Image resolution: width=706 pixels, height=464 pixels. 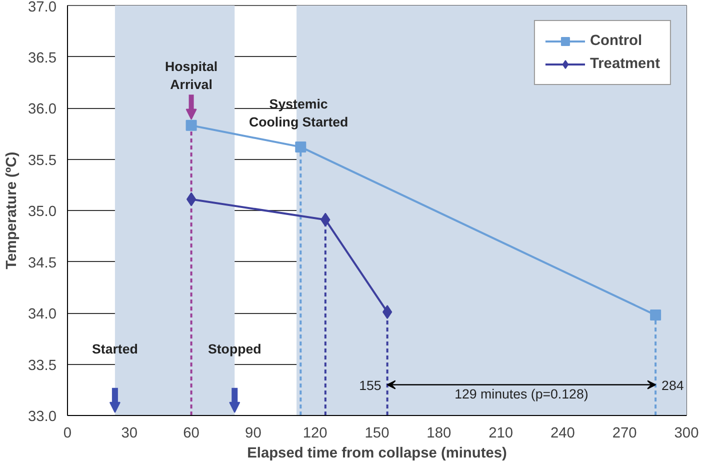 What do you see at coordinates (67, 434) in the screenshot?
I see `x-tick-label: 0` at bounding box center [67, 434].